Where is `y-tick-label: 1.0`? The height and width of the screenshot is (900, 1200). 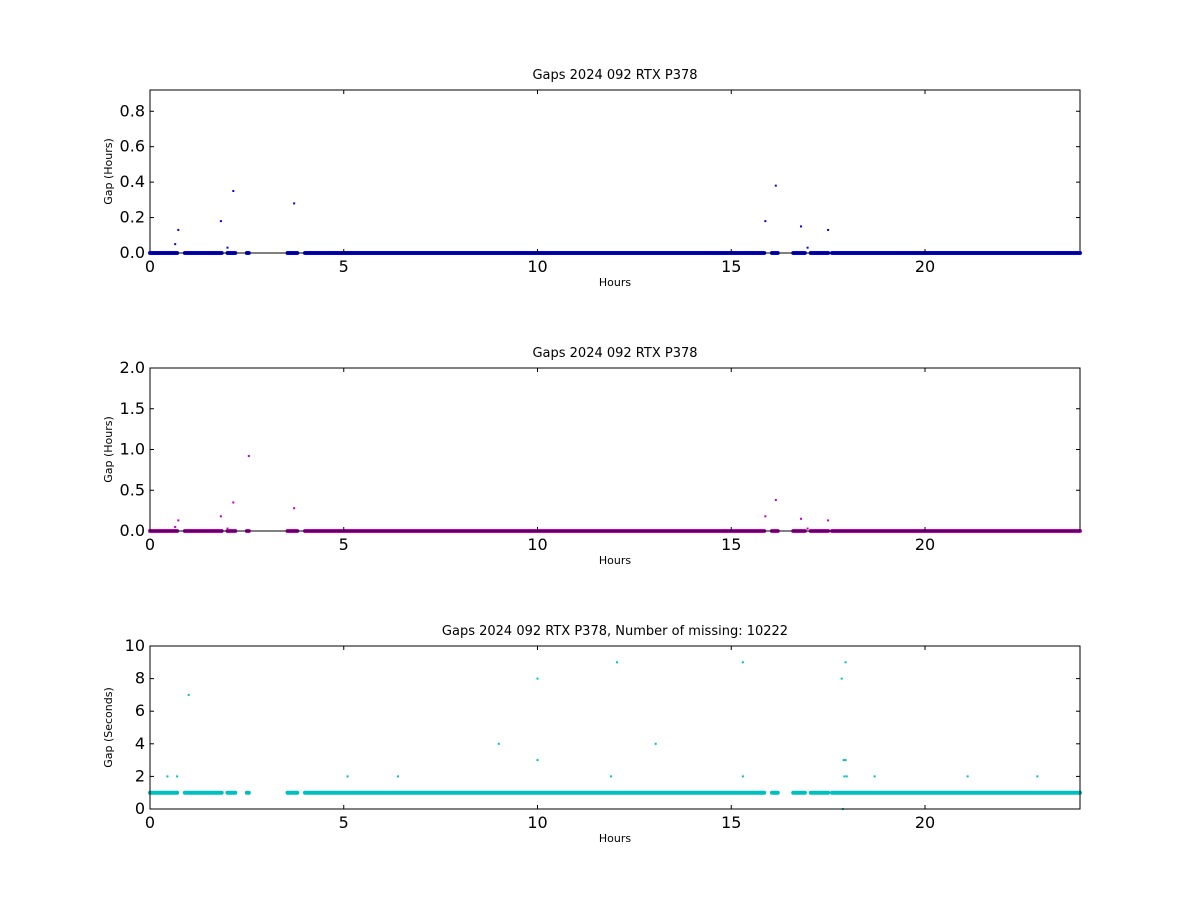 y-tick-label: 1.0 is located at coordinates (132, 449).